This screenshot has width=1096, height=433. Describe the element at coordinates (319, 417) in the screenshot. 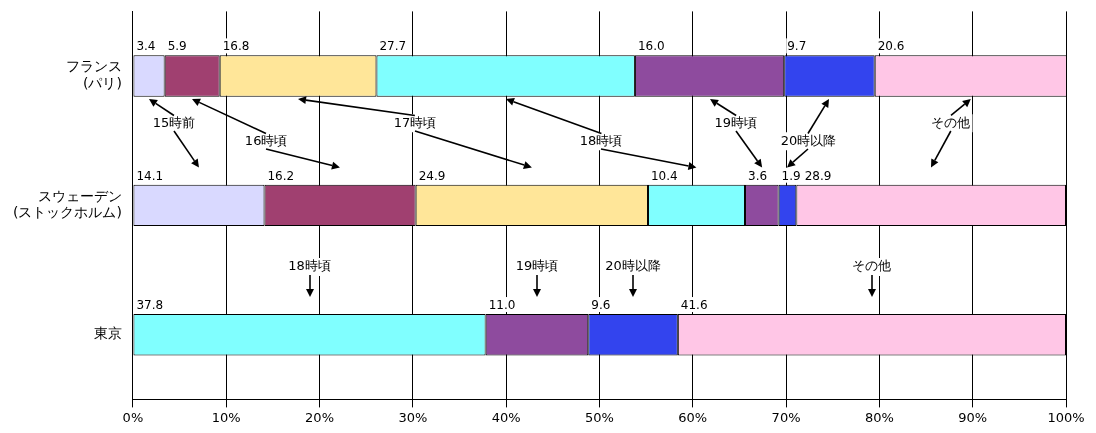

I see `x-tick-label: 20%` at that location.